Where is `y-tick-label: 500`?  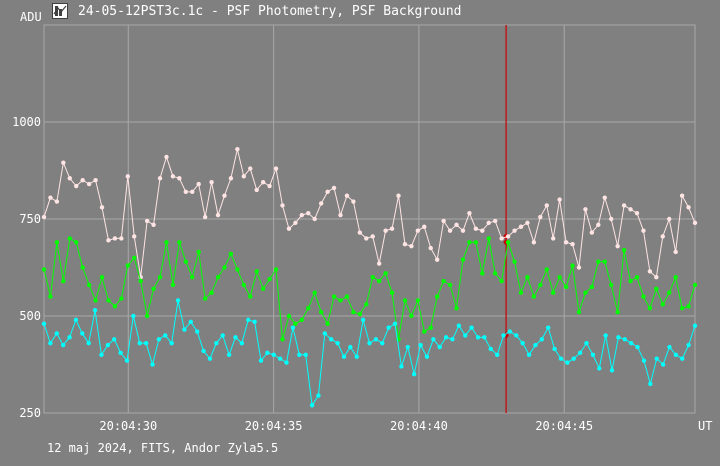
y-tick-label: 500 is located at coordinates (30, 316).